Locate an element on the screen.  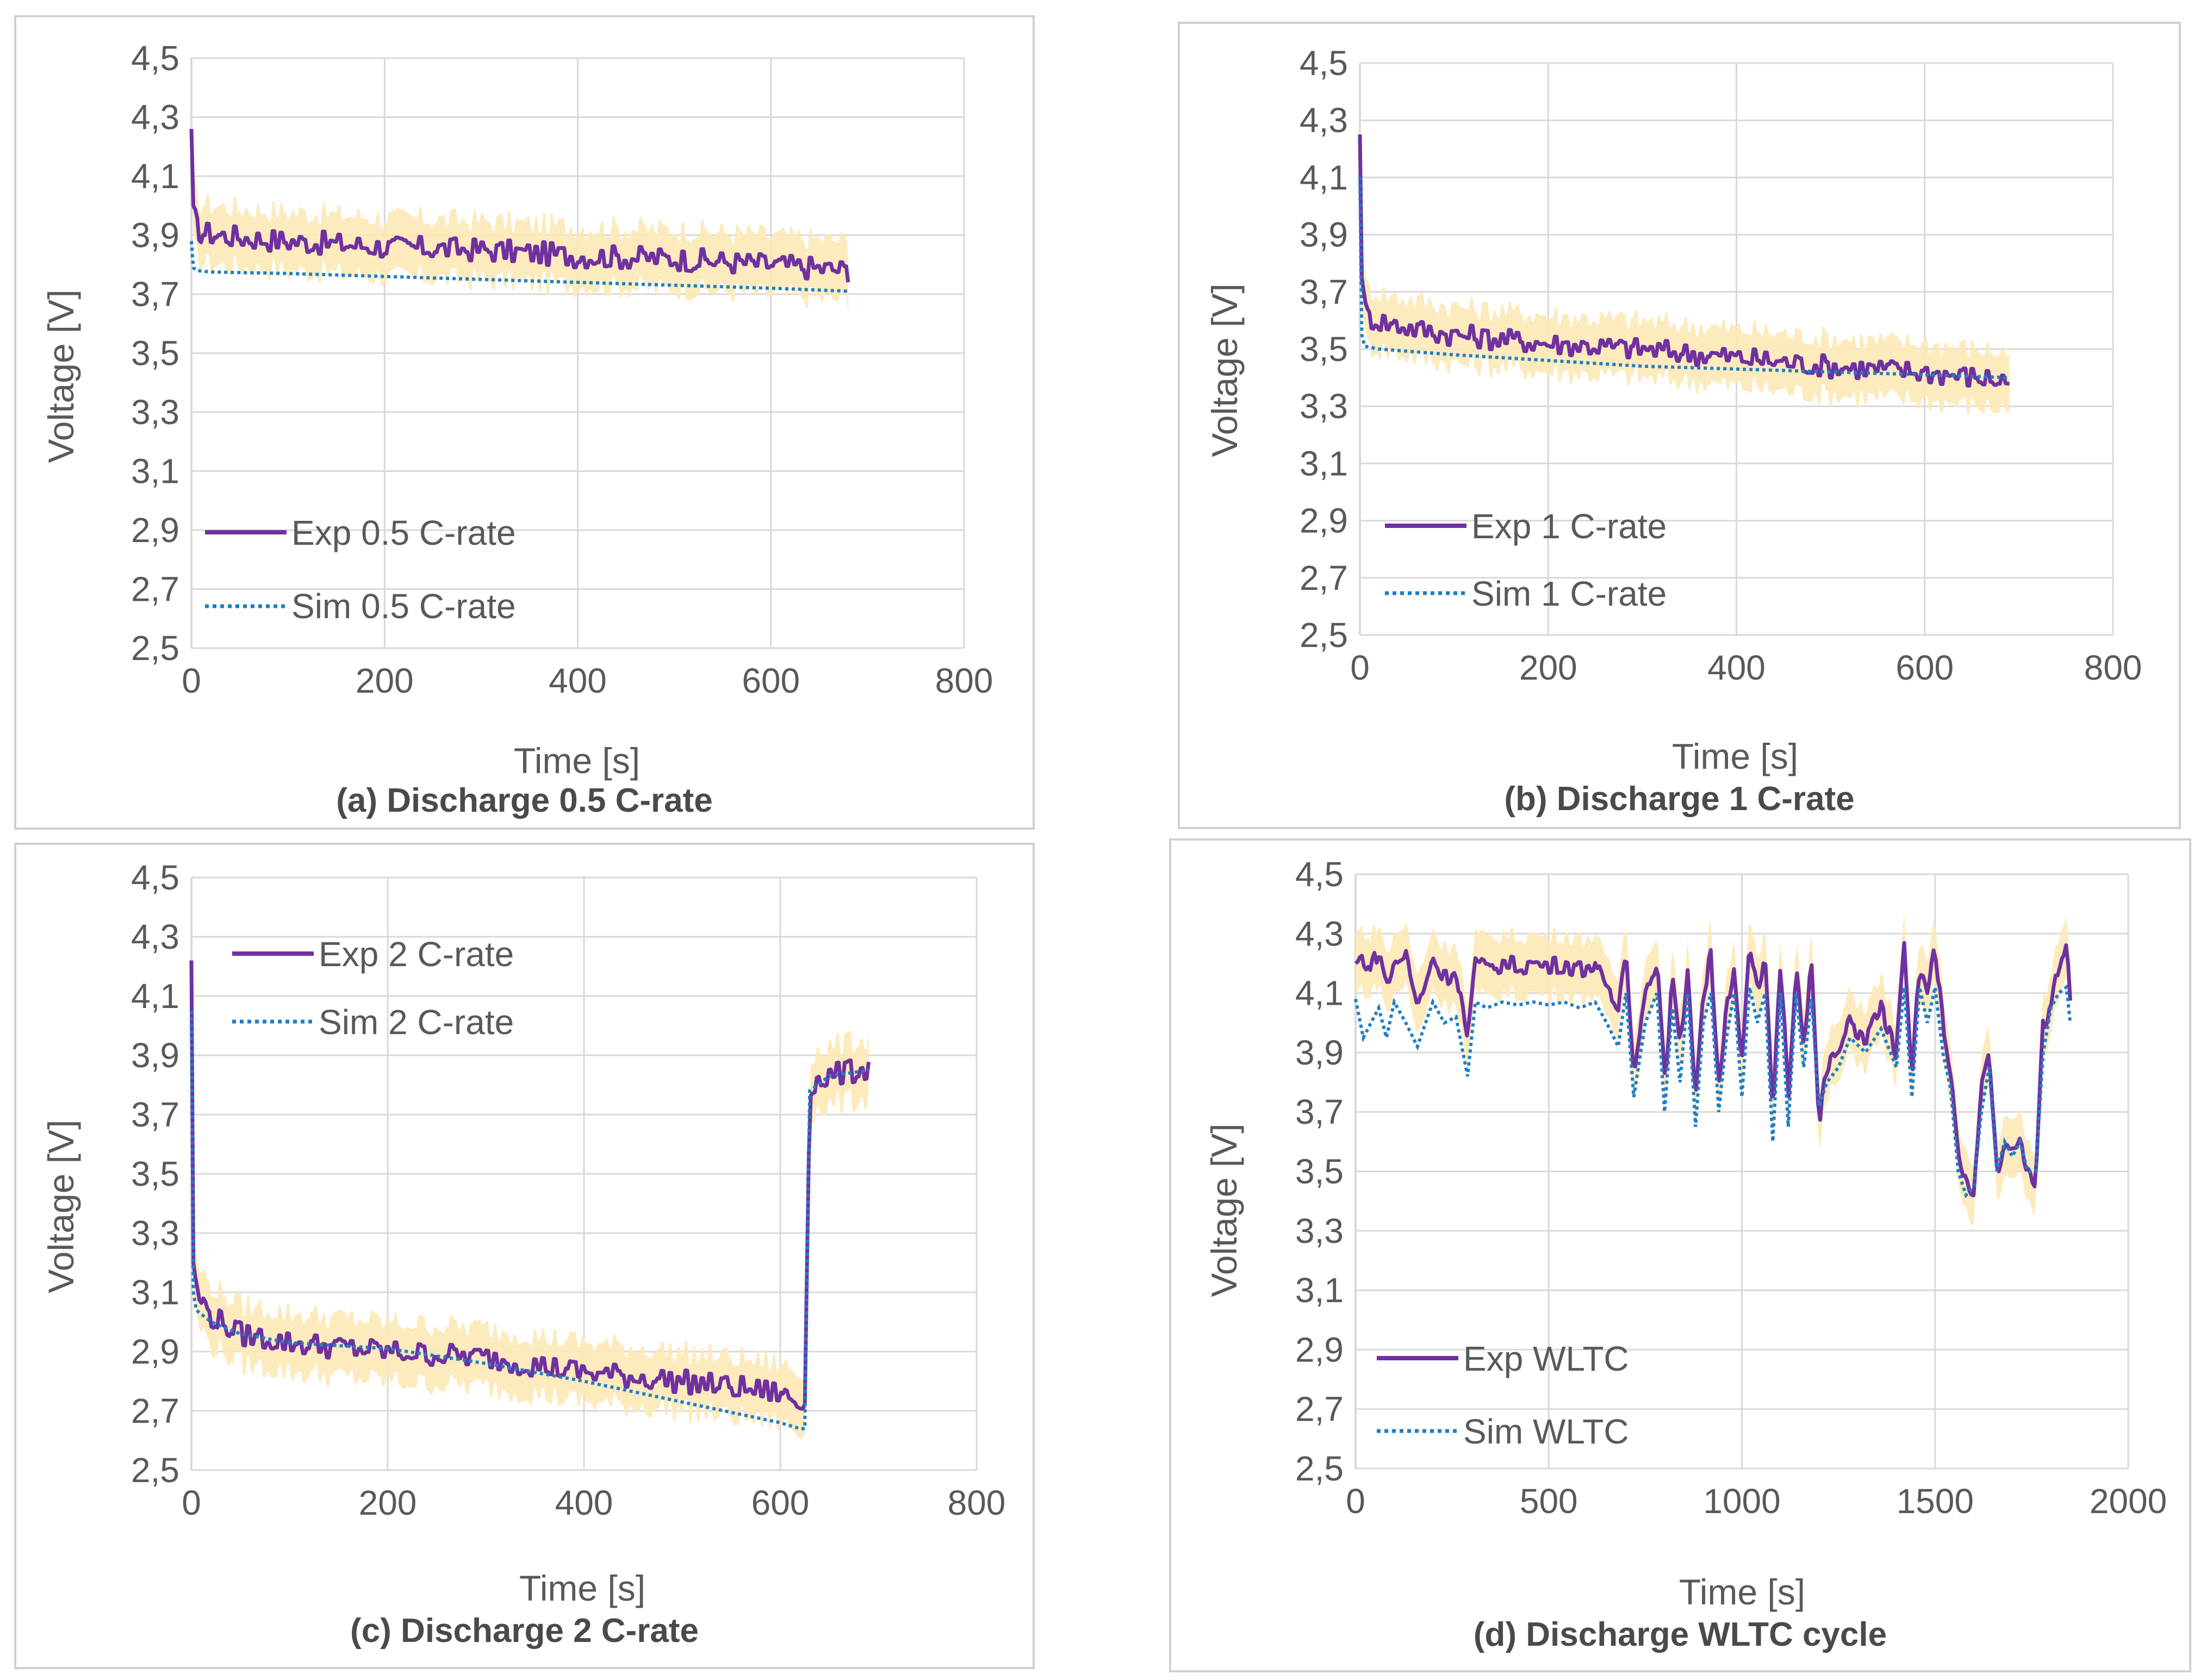
chart-caption-b: (b) Discharge 1 C-rate is located at coordinates (1679, 799).